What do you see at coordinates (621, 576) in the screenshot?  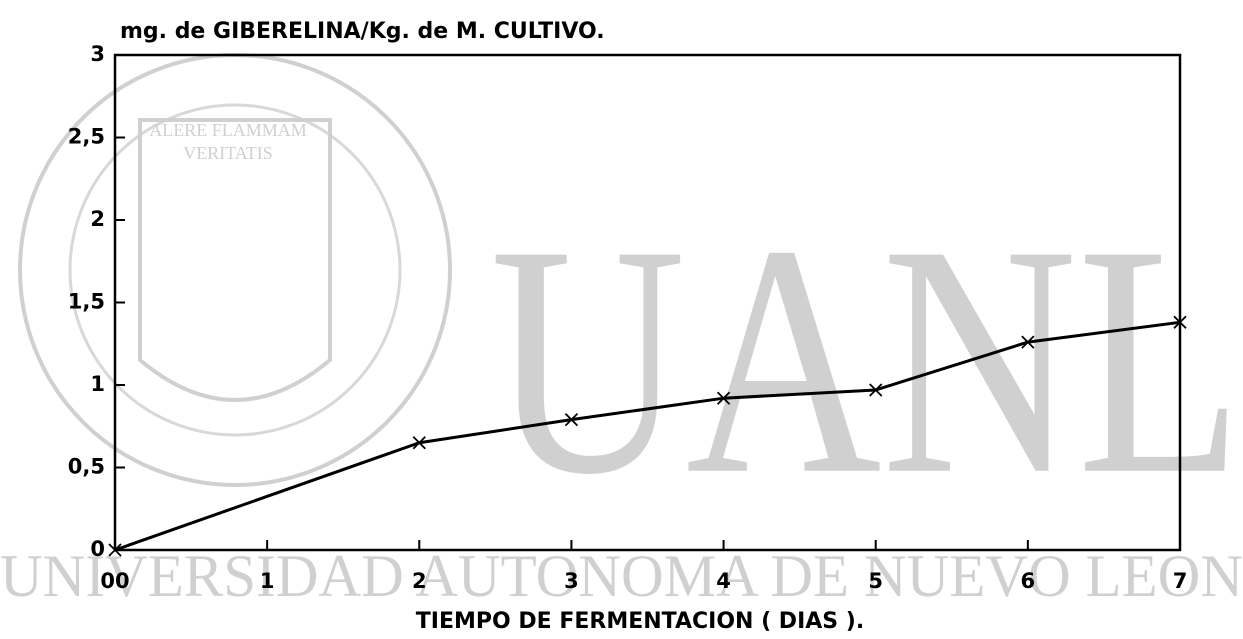 I see `watermark-name: UNIVERSIDAD AUTONOMA DE NUEVO LEON` at bounding box center [621, 576].